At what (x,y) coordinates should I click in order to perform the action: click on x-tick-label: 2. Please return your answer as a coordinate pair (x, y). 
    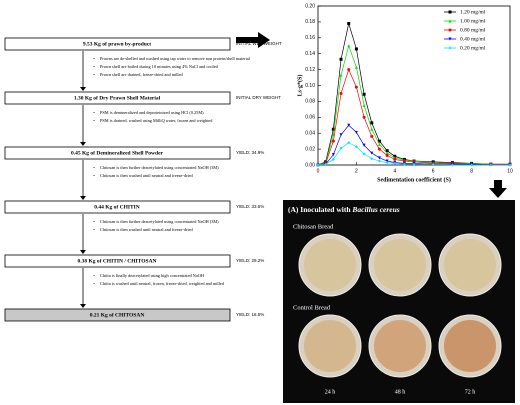
    Looking at the image, I should click on (356, 171).